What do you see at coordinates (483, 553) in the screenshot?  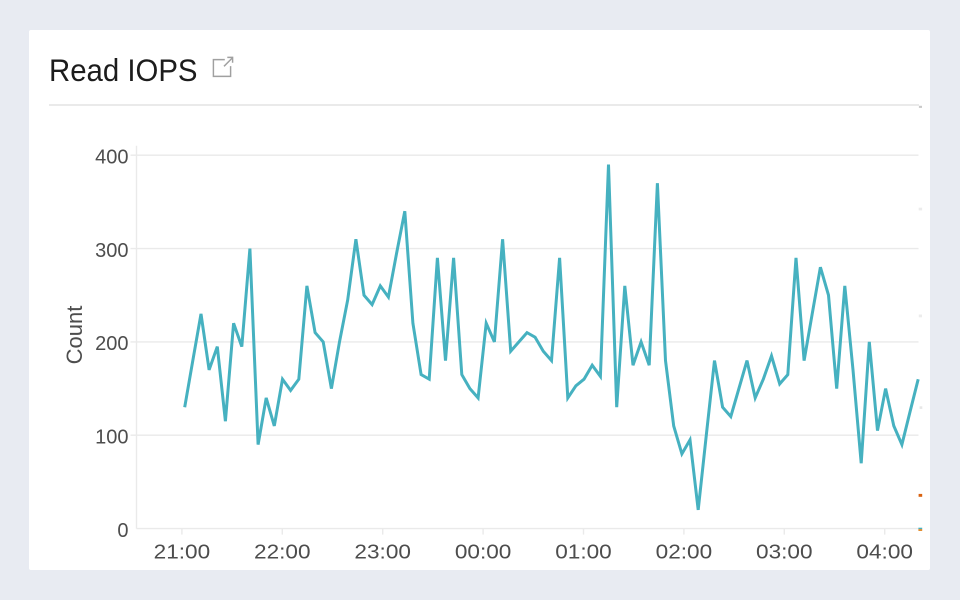 I see `svg-text: 00:00` at bounding box center [483, 553].